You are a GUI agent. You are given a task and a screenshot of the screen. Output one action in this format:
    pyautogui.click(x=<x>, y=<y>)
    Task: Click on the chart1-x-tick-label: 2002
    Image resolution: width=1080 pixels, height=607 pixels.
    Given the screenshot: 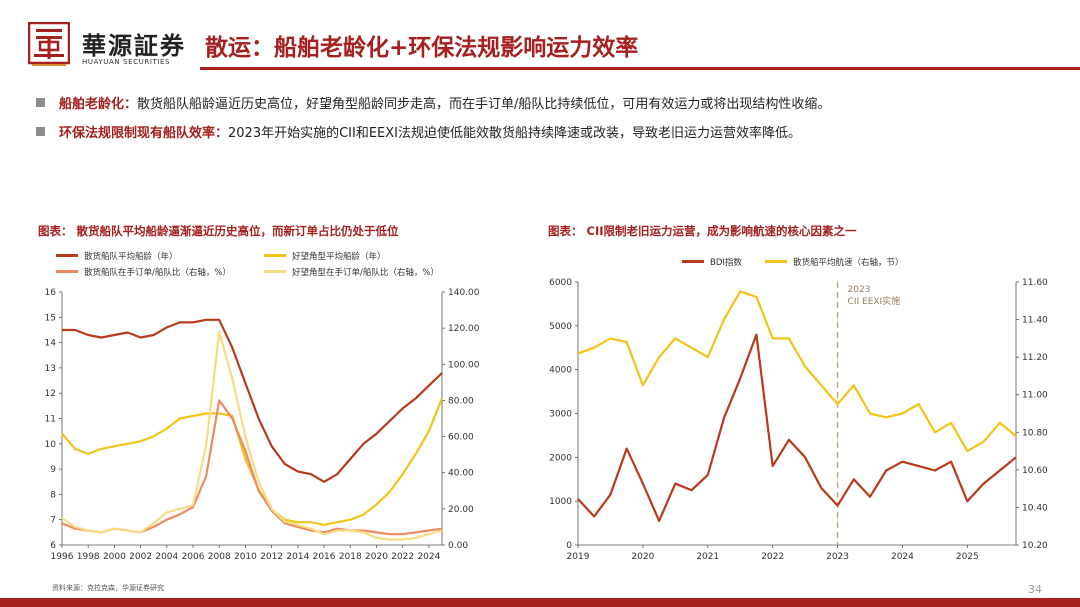 What is the action you would take?
    pyautogui.click(x=140, y=557)
    